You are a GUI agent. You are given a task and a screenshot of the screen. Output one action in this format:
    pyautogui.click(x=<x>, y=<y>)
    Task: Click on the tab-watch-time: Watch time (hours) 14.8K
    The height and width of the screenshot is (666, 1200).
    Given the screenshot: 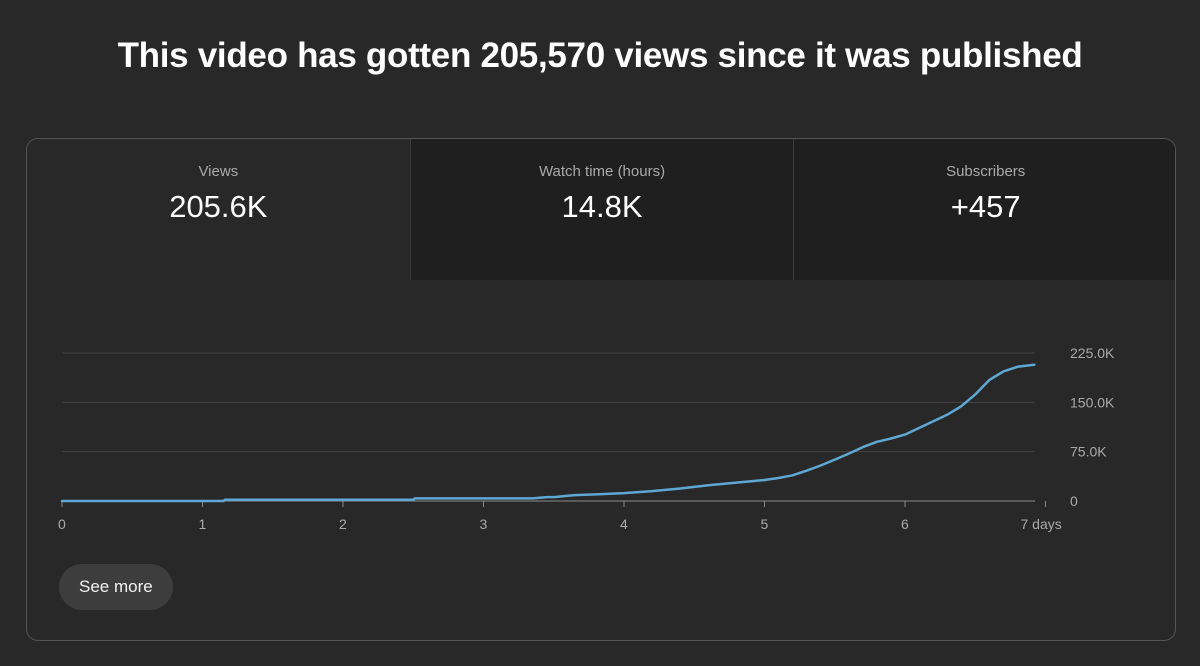 What is the action you would take?
    pyautogui.click(x=601, y=209)
    